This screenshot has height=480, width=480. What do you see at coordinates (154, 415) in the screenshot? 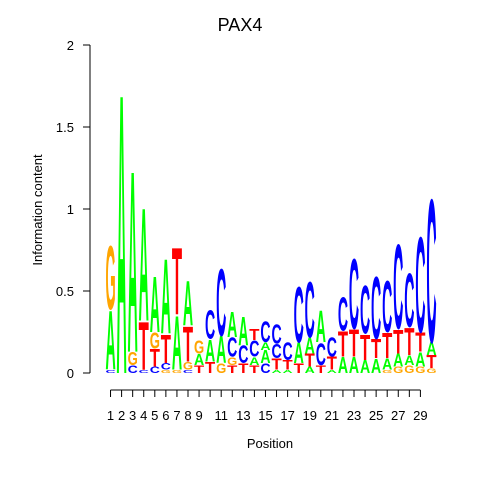
I see `x-tick-label: 5` at bounding box center [154, 415].